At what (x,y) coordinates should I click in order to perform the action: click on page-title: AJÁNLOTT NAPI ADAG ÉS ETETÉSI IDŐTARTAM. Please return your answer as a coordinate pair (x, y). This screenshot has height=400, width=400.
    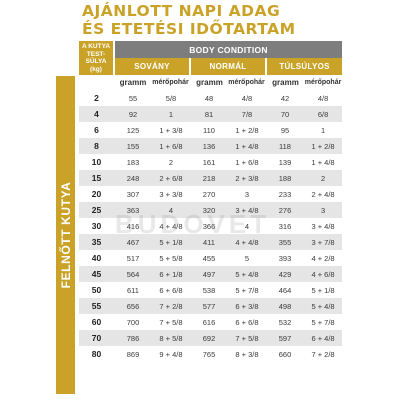
    Looking at the image, I should click on (232, 20).